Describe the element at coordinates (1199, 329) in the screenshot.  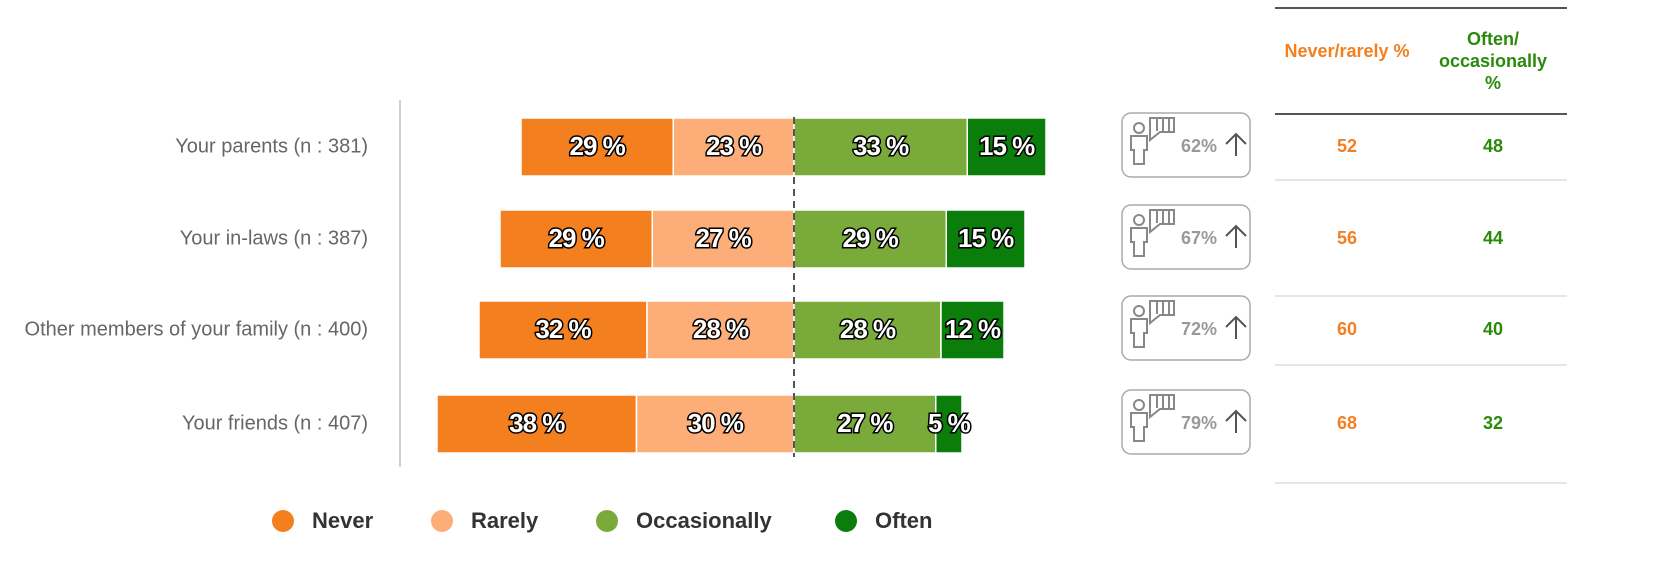
I see `badge-label: 72%` at that location.